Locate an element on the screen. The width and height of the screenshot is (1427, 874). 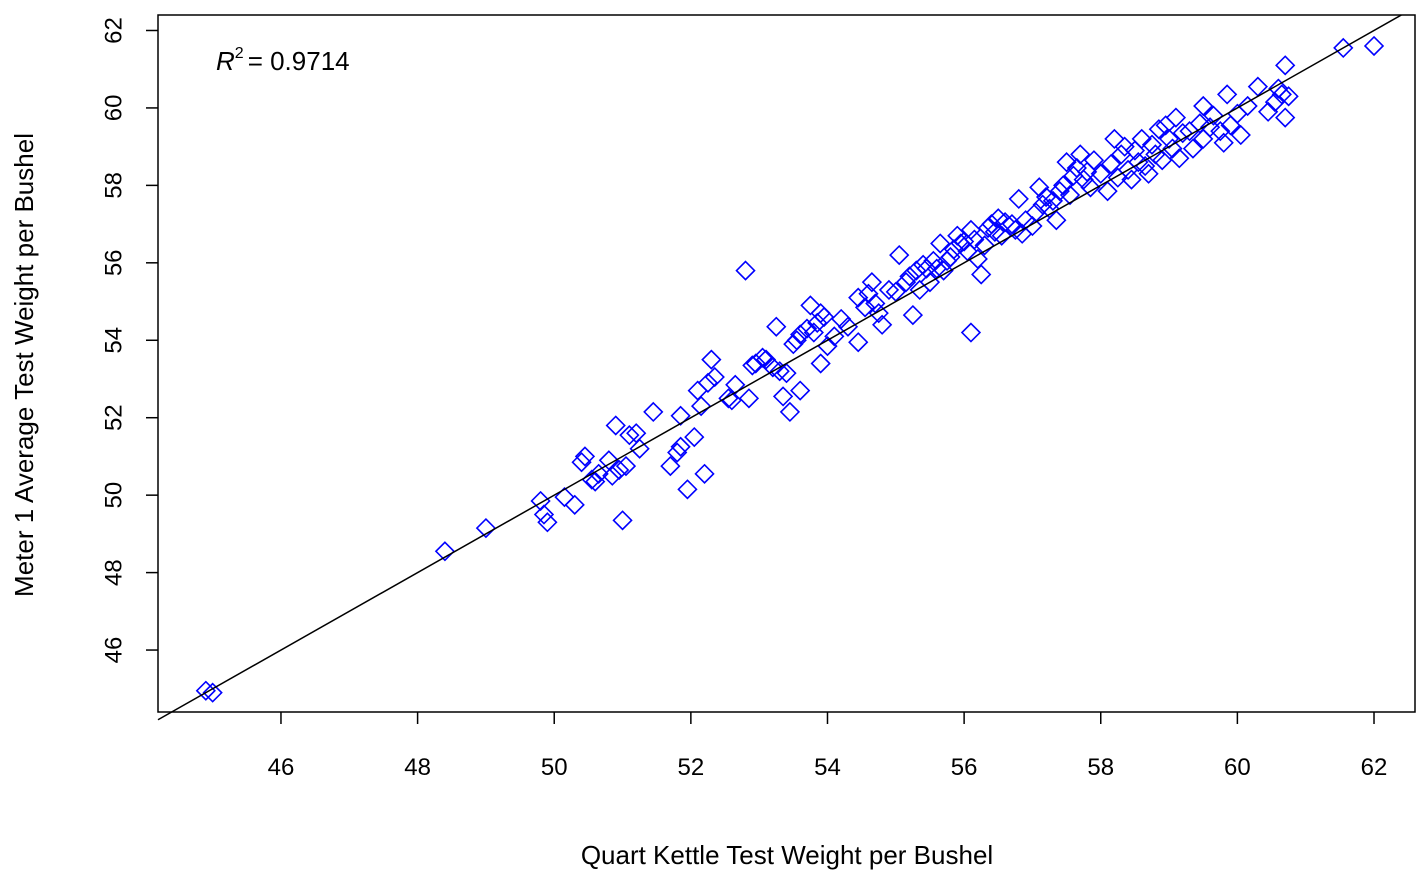
r-squared-value: = 0.9714 is located at coordinates (299, 61).